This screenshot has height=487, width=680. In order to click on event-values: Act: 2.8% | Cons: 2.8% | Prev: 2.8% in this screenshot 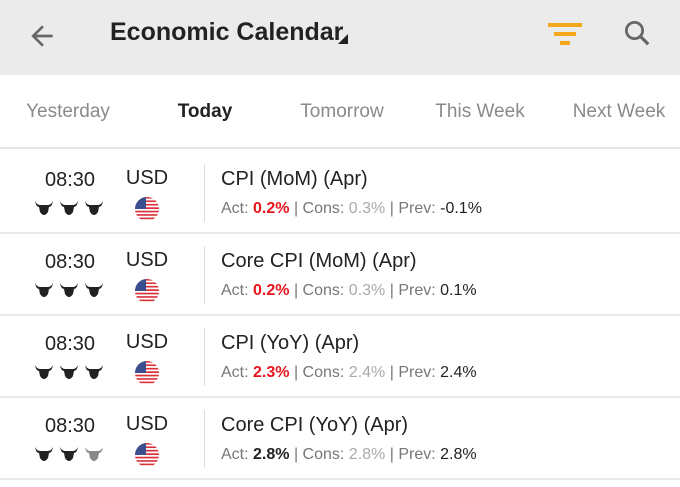, I will do `click(349, 455)`.